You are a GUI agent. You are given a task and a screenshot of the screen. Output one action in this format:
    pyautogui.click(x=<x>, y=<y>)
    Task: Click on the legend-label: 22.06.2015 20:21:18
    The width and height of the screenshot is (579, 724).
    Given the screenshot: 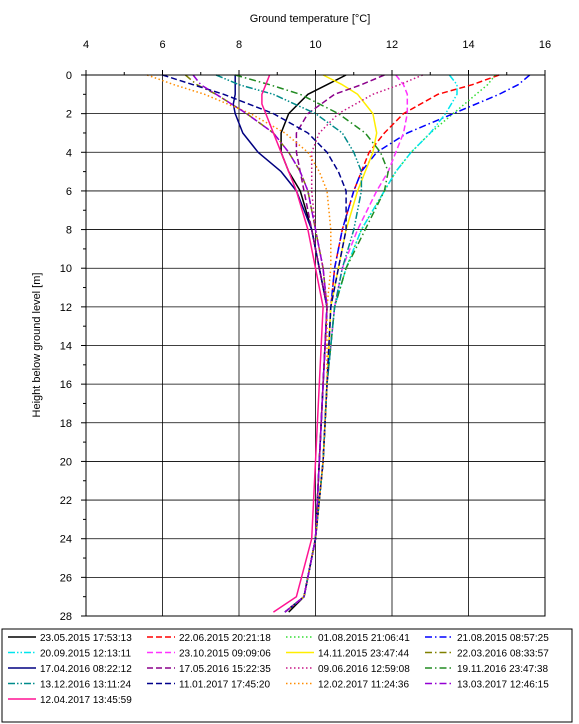 What is the action you would take?
    pyautogui.click(x=225, y=638)
    